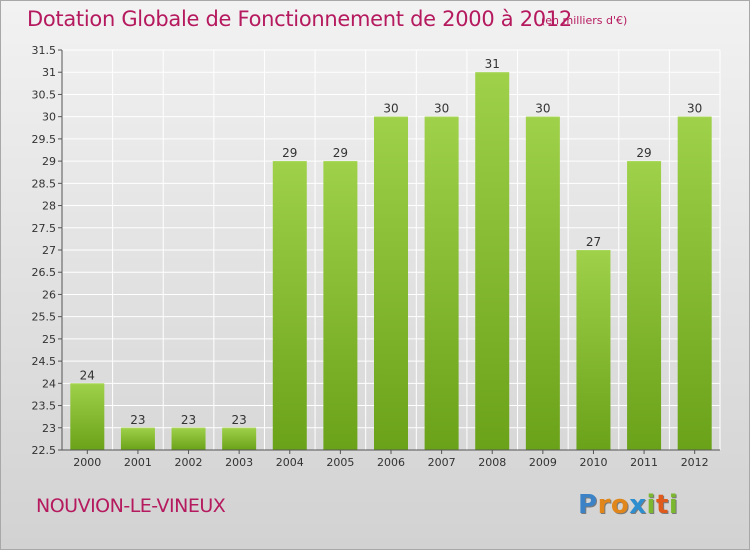 Image resolution: width=750 pixels, height=550 pixels. What do you see at coordinates (49, 161) in the screenshot?
I see `y-tick-label: 29` at bounding box center [49, 161].